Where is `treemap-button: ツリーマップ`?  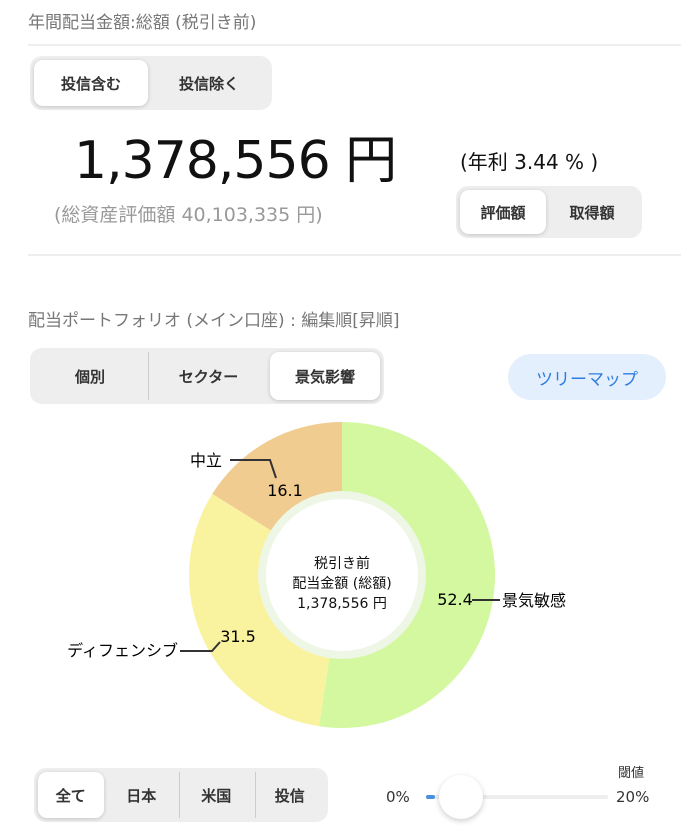
treemap-button: ツリーマップ is located at coordinates (587, 377).